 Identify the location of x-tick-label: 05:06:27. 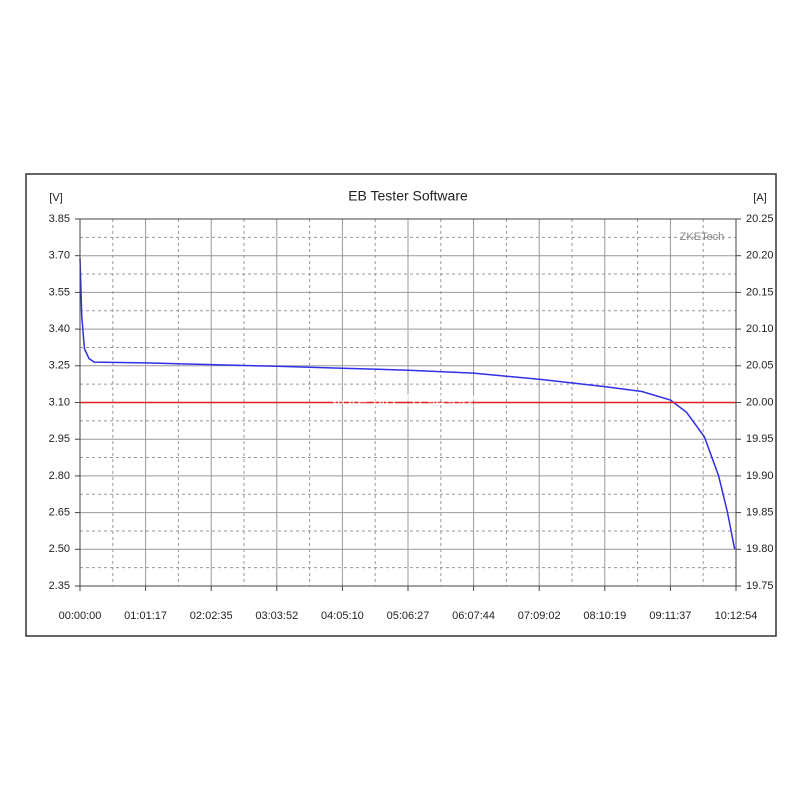
(408, 616).